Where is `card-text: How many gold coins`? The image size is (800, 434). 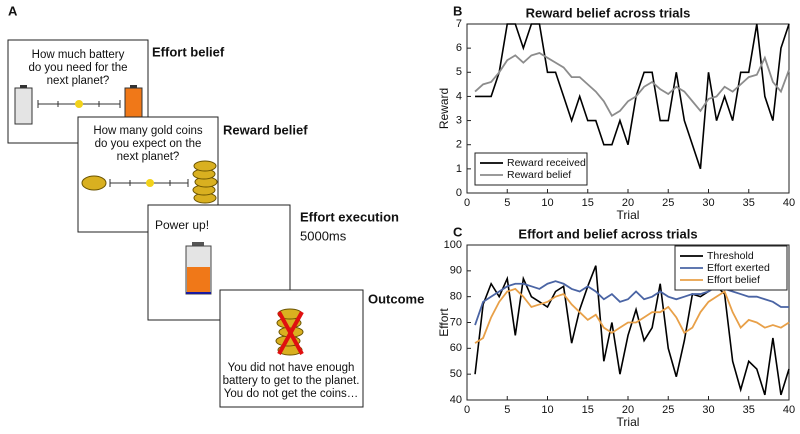
card-text: How many gold coins is located at coordinates (148, 131).